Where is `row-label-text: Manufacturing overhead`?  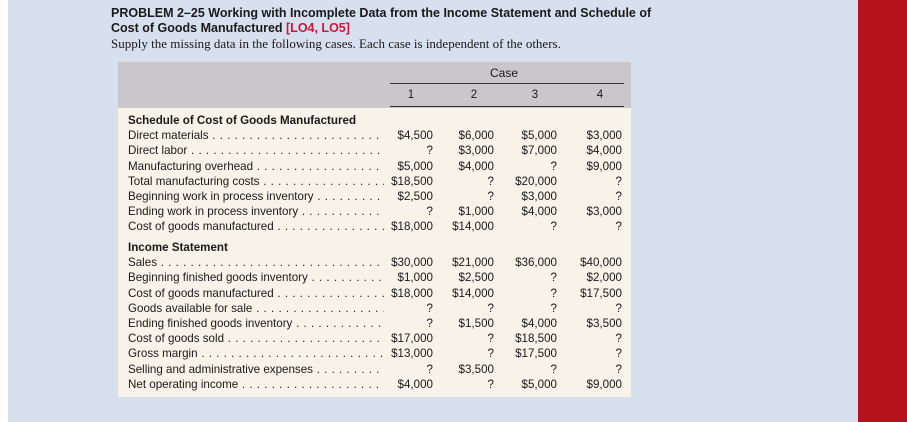 row-label-text: Manufacturing overhead is located at coordinates (191, 166).